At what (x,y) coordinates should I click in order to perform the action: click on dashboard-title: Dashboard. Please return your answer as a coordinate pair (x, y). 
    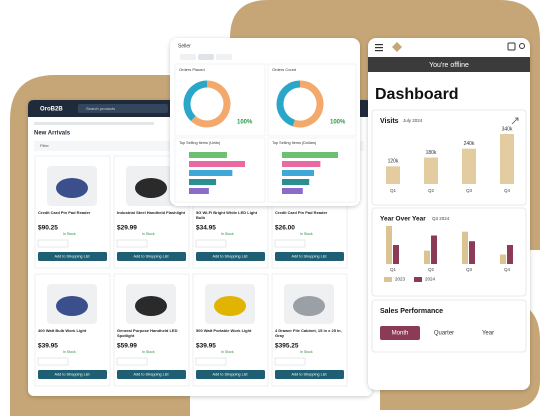
    Looking at the image, I should click on (417, 94).